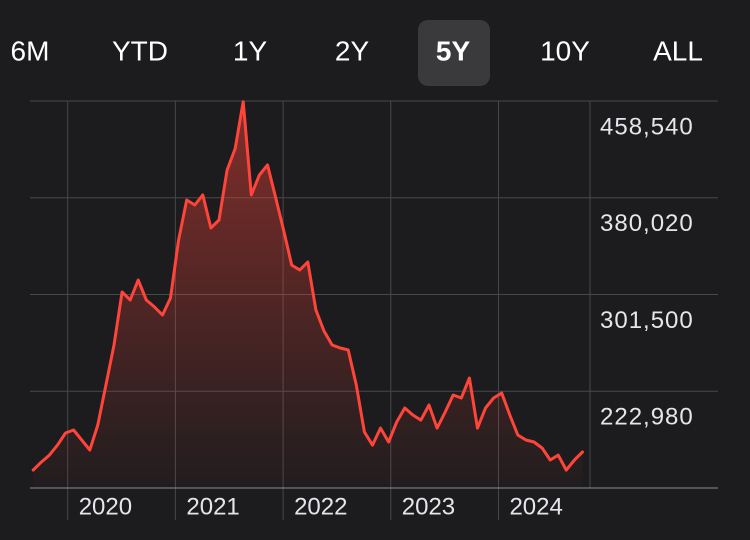 This screenshot has width=750, height=540. I want to click on range-tab: YTD, so click(140, 50).